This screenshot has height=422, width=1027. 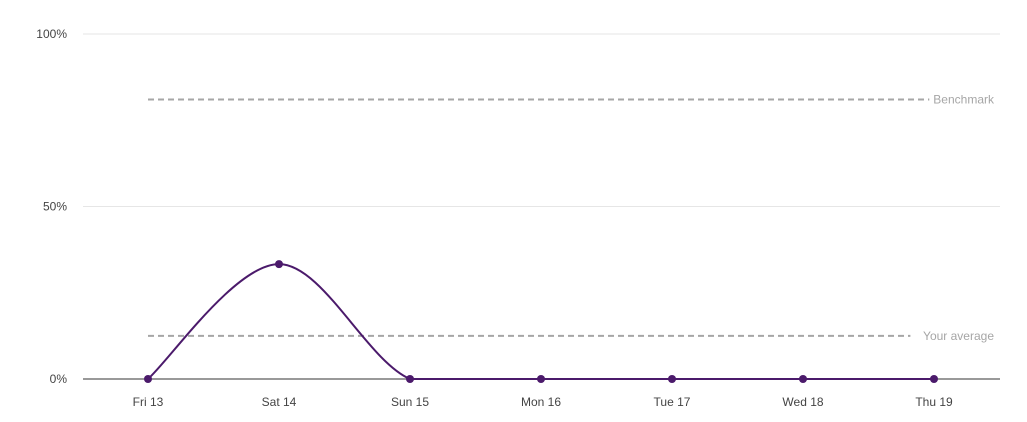 I want to click on y-tick-label: 100%, so click(x=51, y=34).